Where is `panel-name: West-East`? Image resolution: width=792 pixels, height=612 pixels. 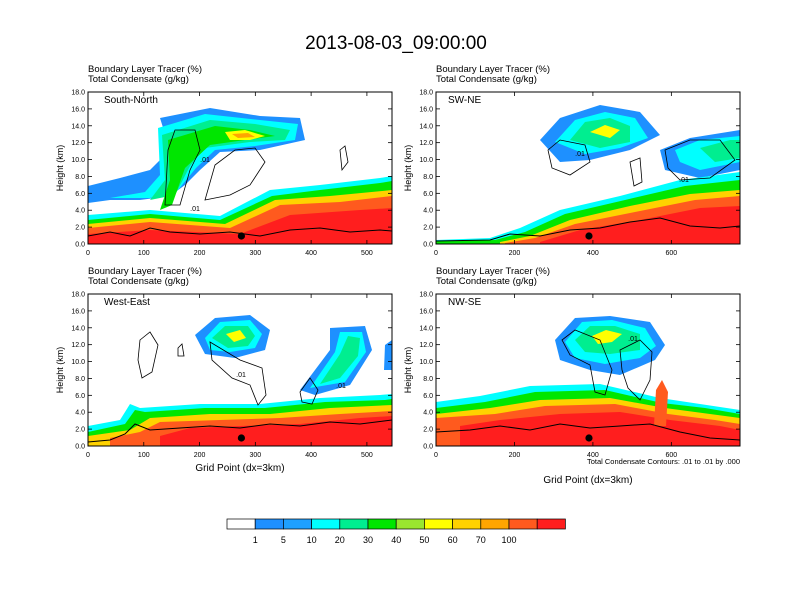 panel-name: West-East is located at coordinates (127, 302).